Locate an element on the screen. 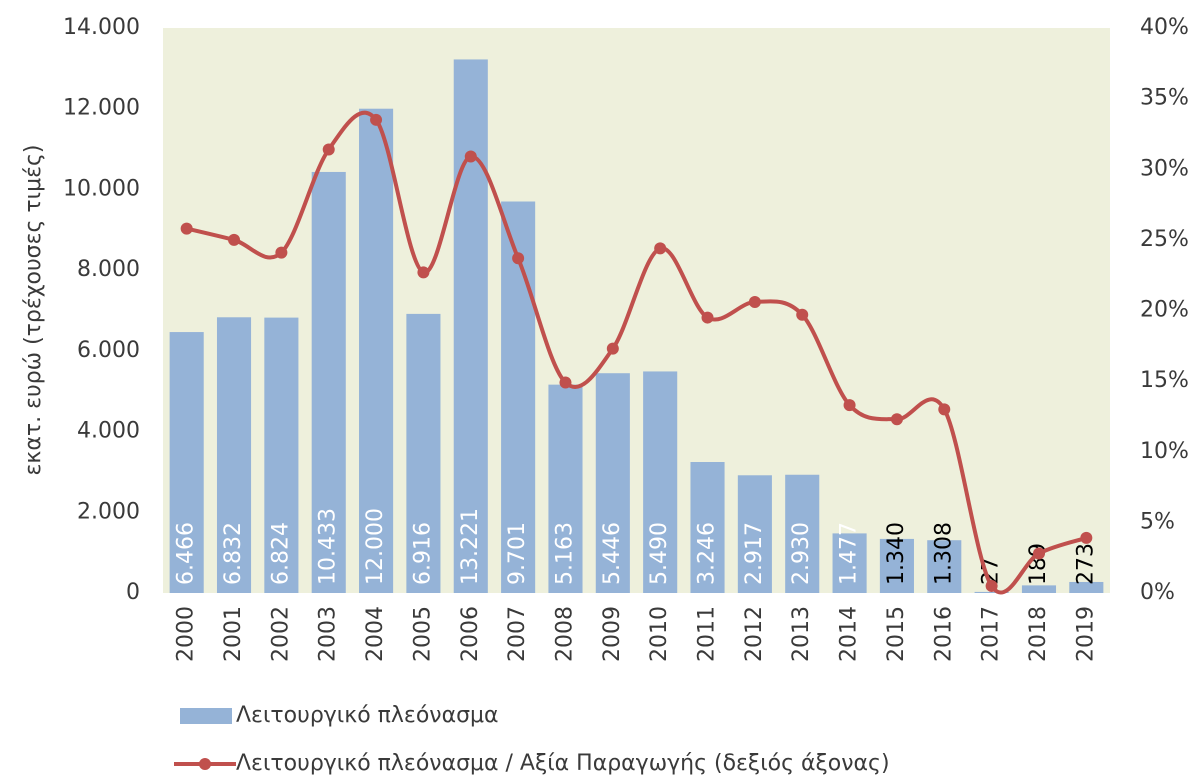  x-tick-label: 2005 is located at coordinates (422, 634).